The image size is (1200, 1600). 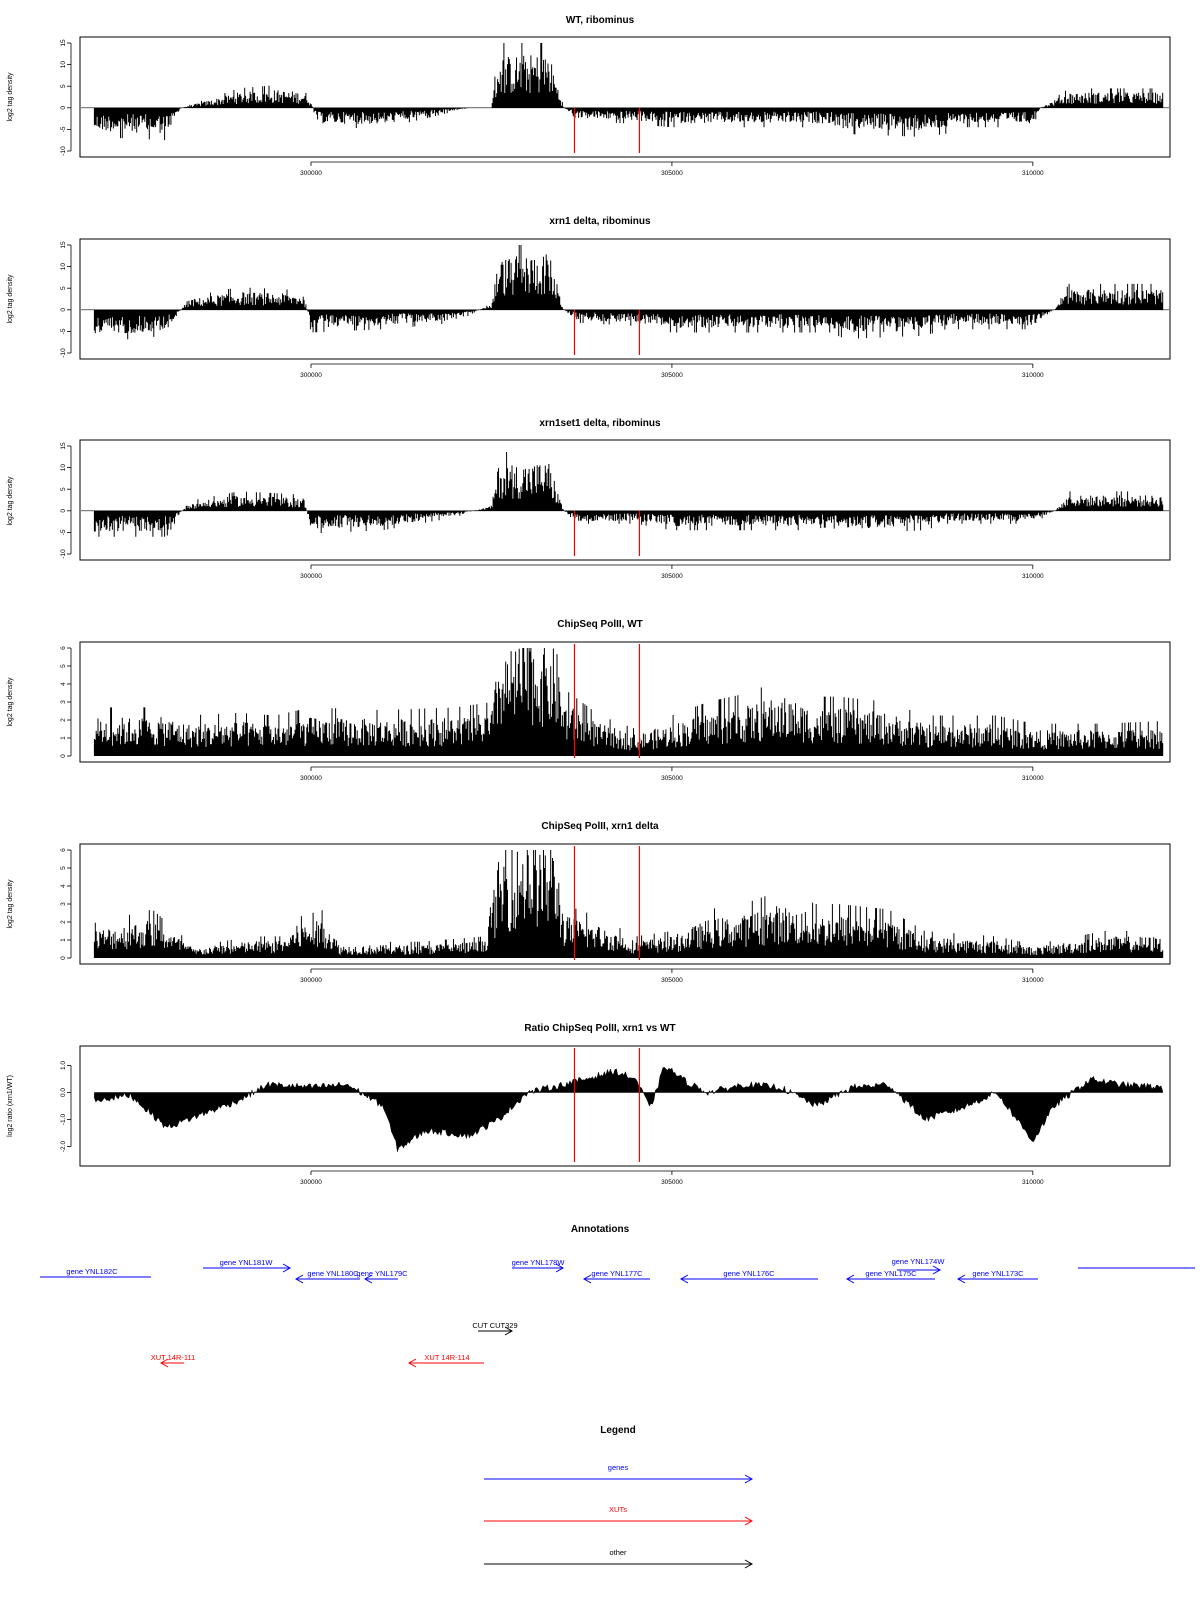 I want to click on annotation-label: XUT 14R-114, so click(x=446, y=1357).